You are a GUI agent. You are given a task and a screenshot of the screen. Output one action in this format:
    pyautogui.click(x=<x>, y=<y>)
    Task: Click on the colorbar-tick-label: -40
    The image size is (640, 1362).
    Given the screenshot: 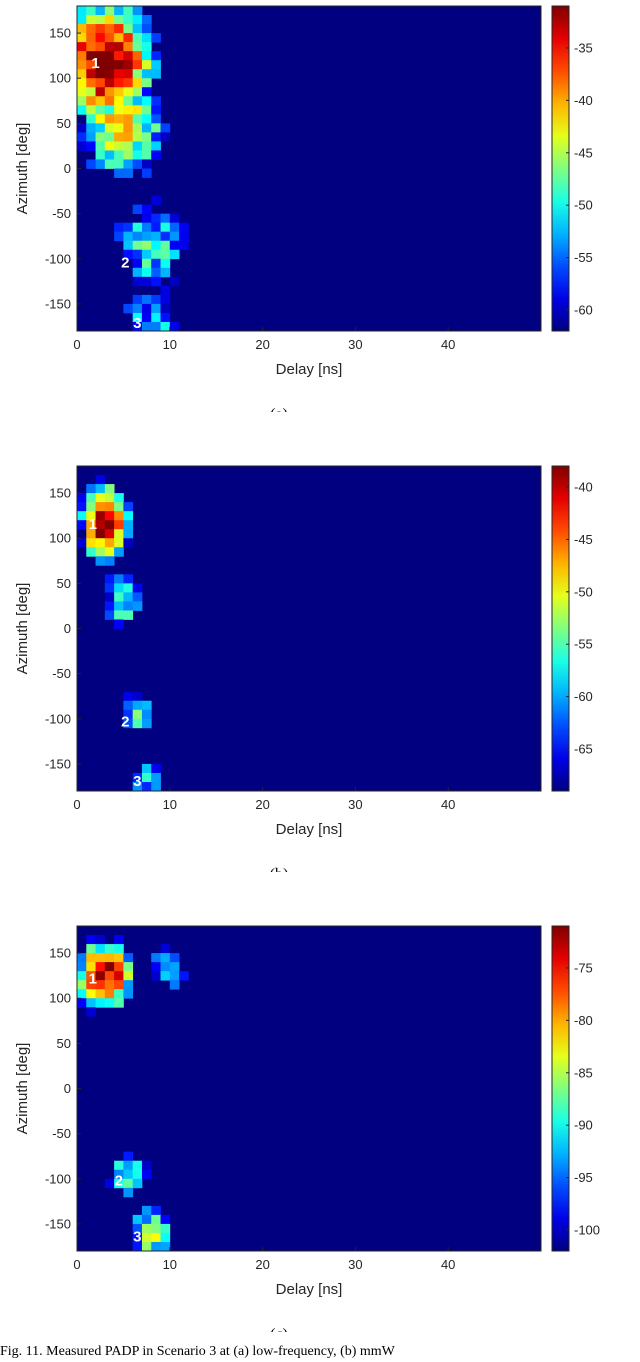 What is the action you would take?
    pyautogui.click(x=583, y=100)
    